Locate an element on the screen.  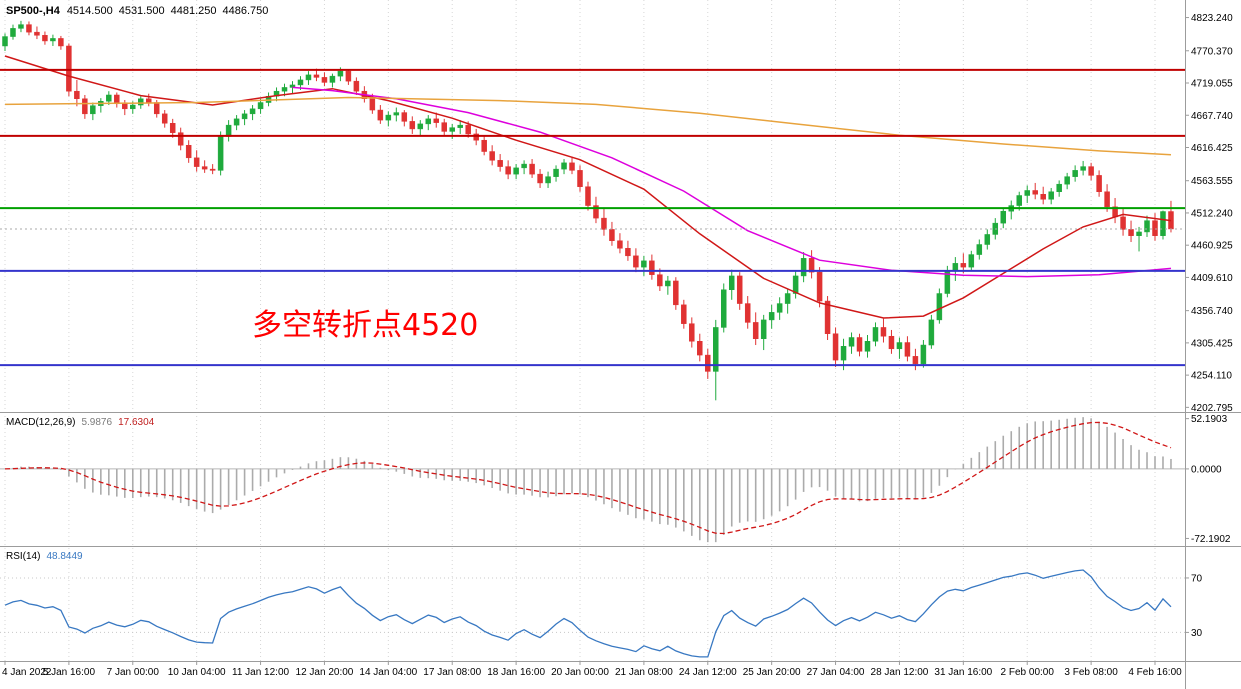
price-axis-label: 4719.055 is located at coordinates (1212, 84).